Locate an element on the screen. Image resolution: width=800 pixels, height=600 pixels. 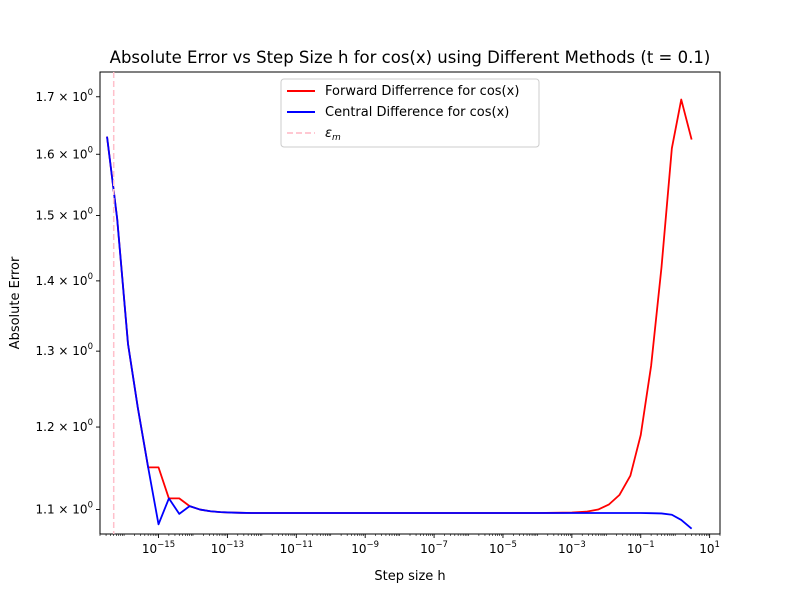
y-tick-label-mantissa: 1.7 × 10 is located at coordinates (62, 97).